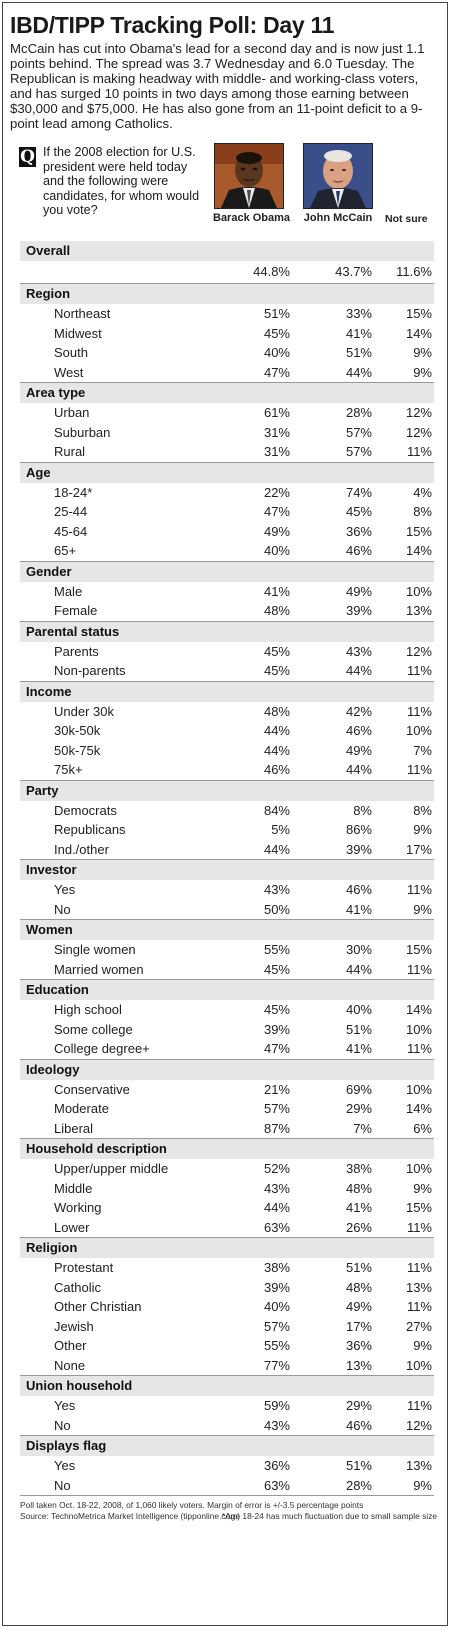 This screenshot has height=1630, width=450. Describe the element at coordinates (358, 412) in the screenshot. I see `mccain-value: 28%` at that location.